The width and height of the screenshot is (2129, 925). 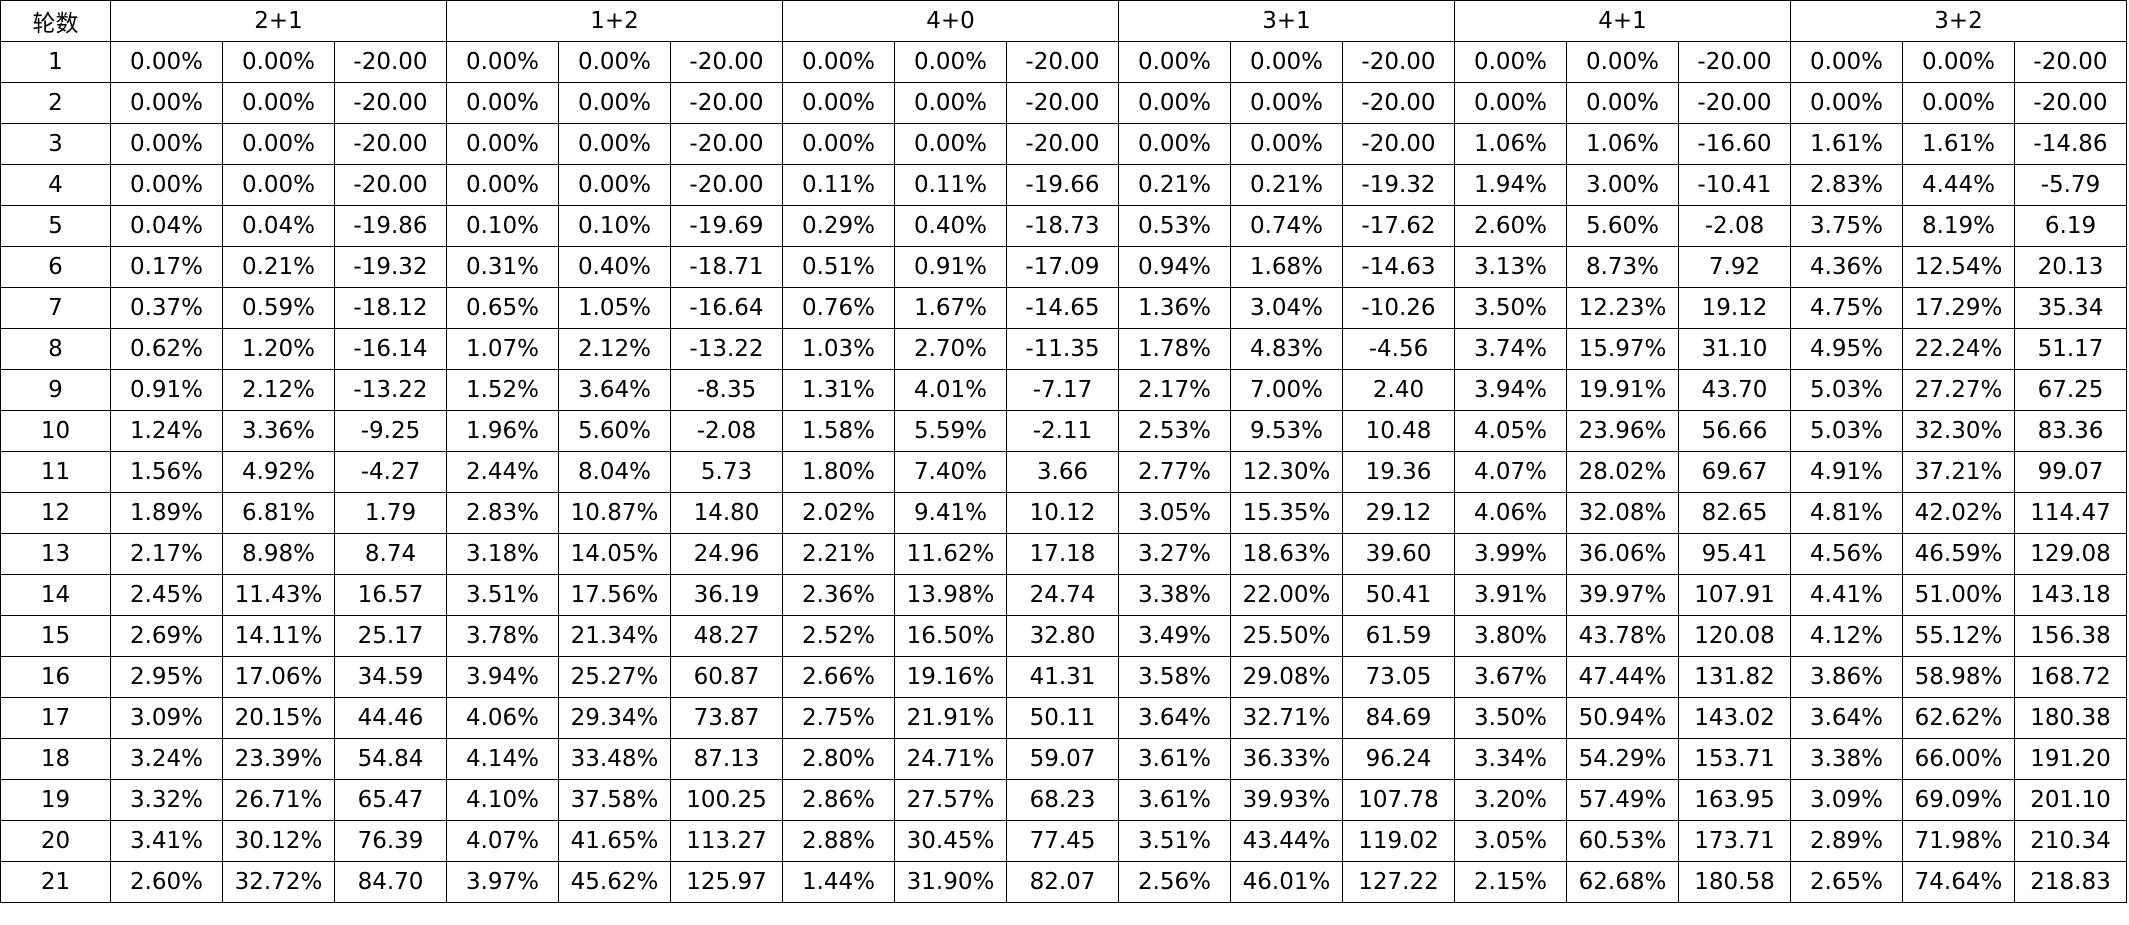 I want to click on value-cell: 51.00%, so click(x=1958, y=595).